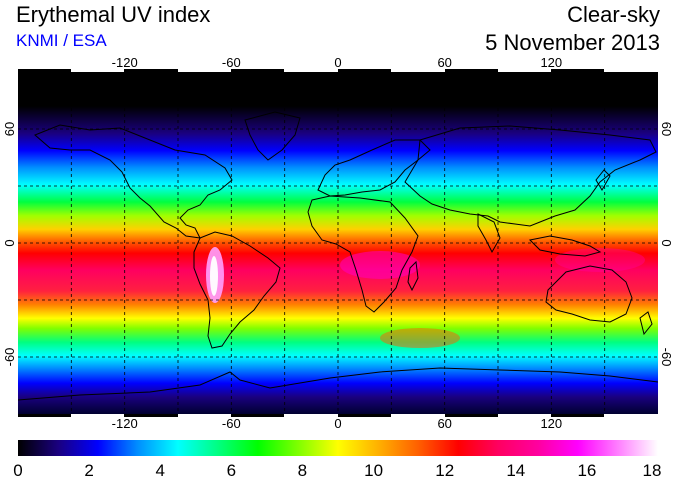 Image resolution: width=678 pixels, height=480 pixels. Describe the element at coordinates (363, 254) in the screenshot. I see `coastline-africa` at that location.